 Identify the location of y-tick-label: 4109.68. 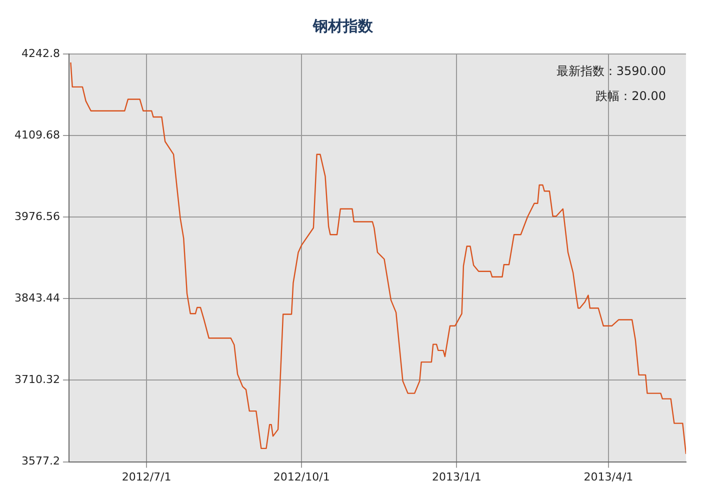
(37, 135).